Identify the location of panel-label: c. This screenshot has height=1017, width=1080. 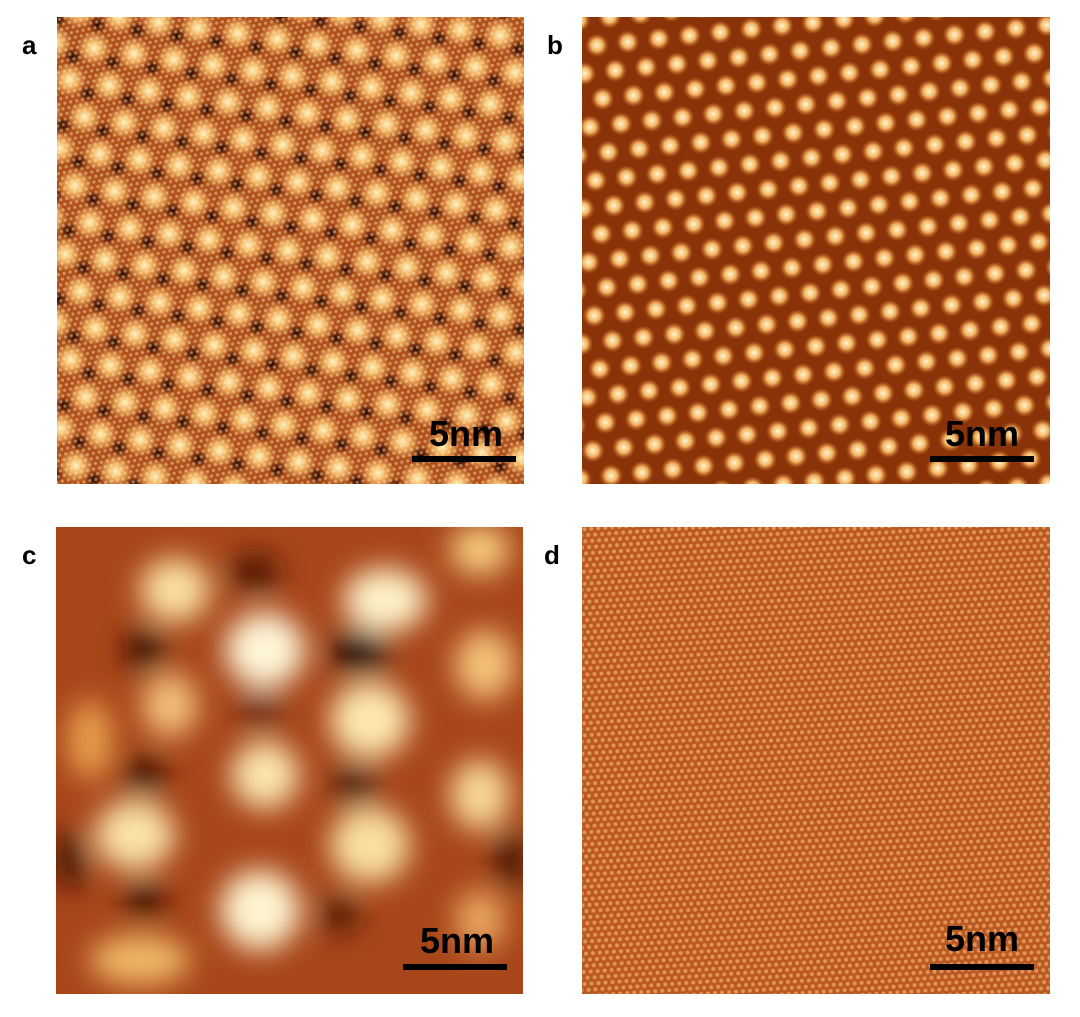
(29, 555).